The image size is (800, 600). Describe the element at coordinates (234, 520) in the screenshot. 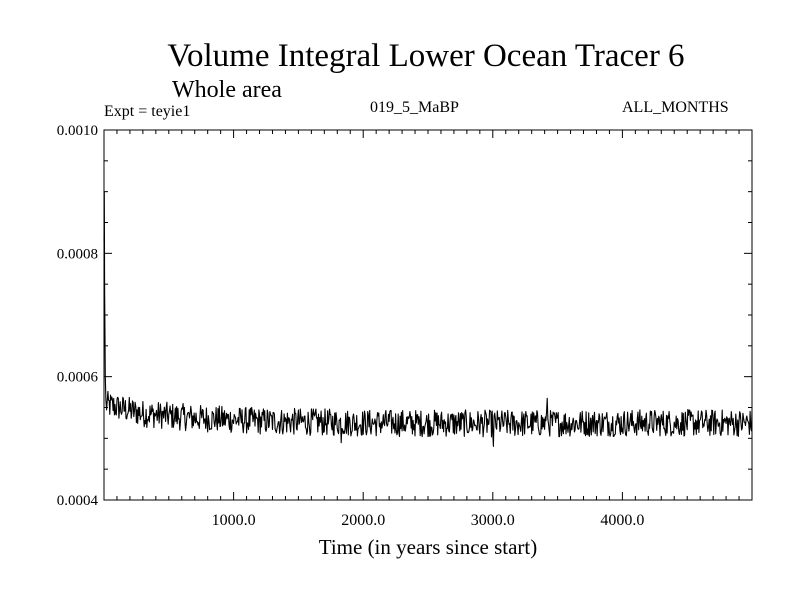

I see `x-tick-label: 1000.0` at that location.